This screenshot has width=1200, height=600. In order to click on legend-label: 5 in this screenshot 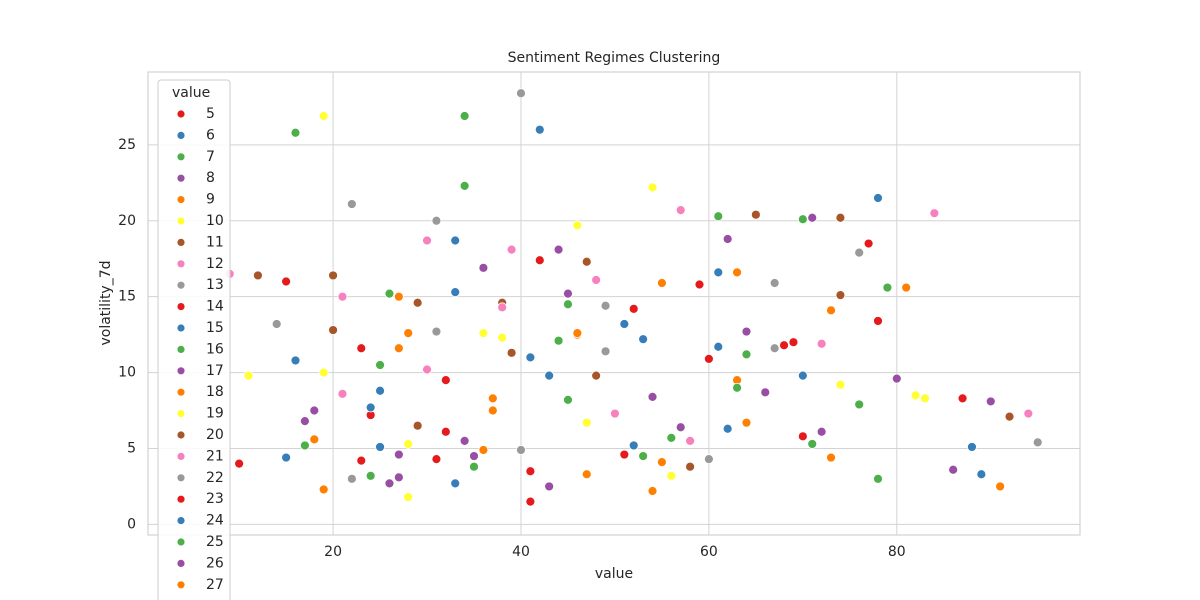, I will do `click(210, 114)`.